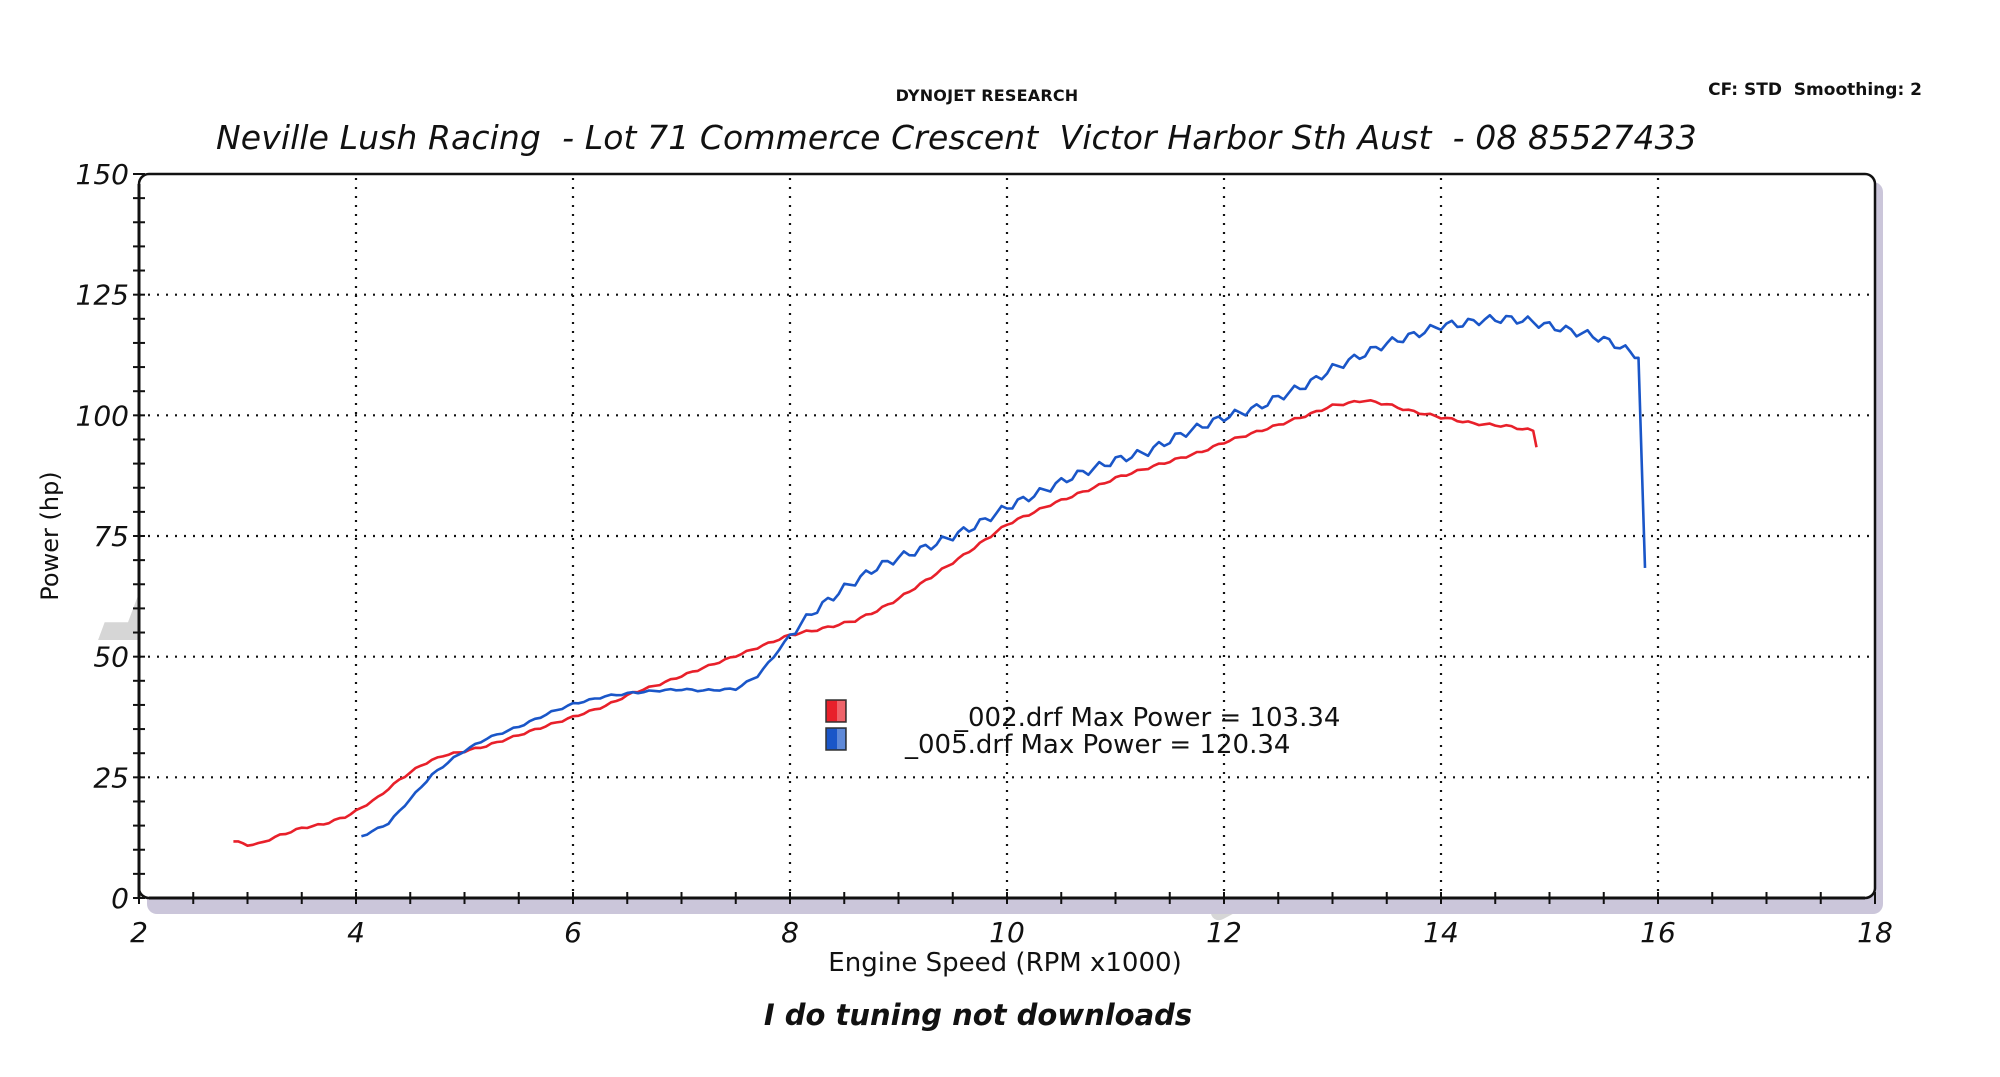 This screenshot has width=2000, height=1077. What do you see at coordinates (1147, 718) in the screenshot?
I see `legend-label: _002.drf Max Power = 103.34` at bounding box center [1147, 718].